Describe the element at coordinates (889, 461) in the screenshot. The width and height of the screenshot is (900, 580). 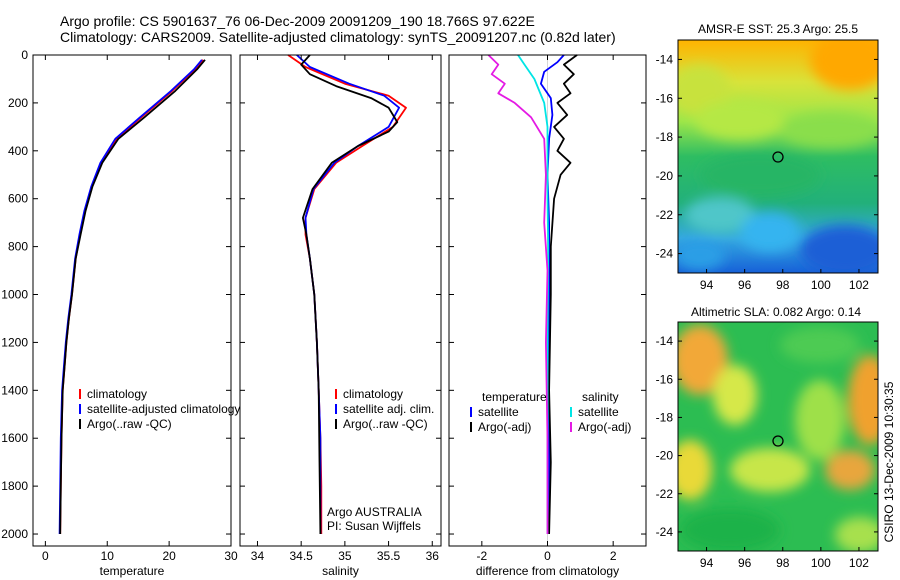
I see `credit-text: CSIRO 13-Dec-2009 10:30:35` at that location.